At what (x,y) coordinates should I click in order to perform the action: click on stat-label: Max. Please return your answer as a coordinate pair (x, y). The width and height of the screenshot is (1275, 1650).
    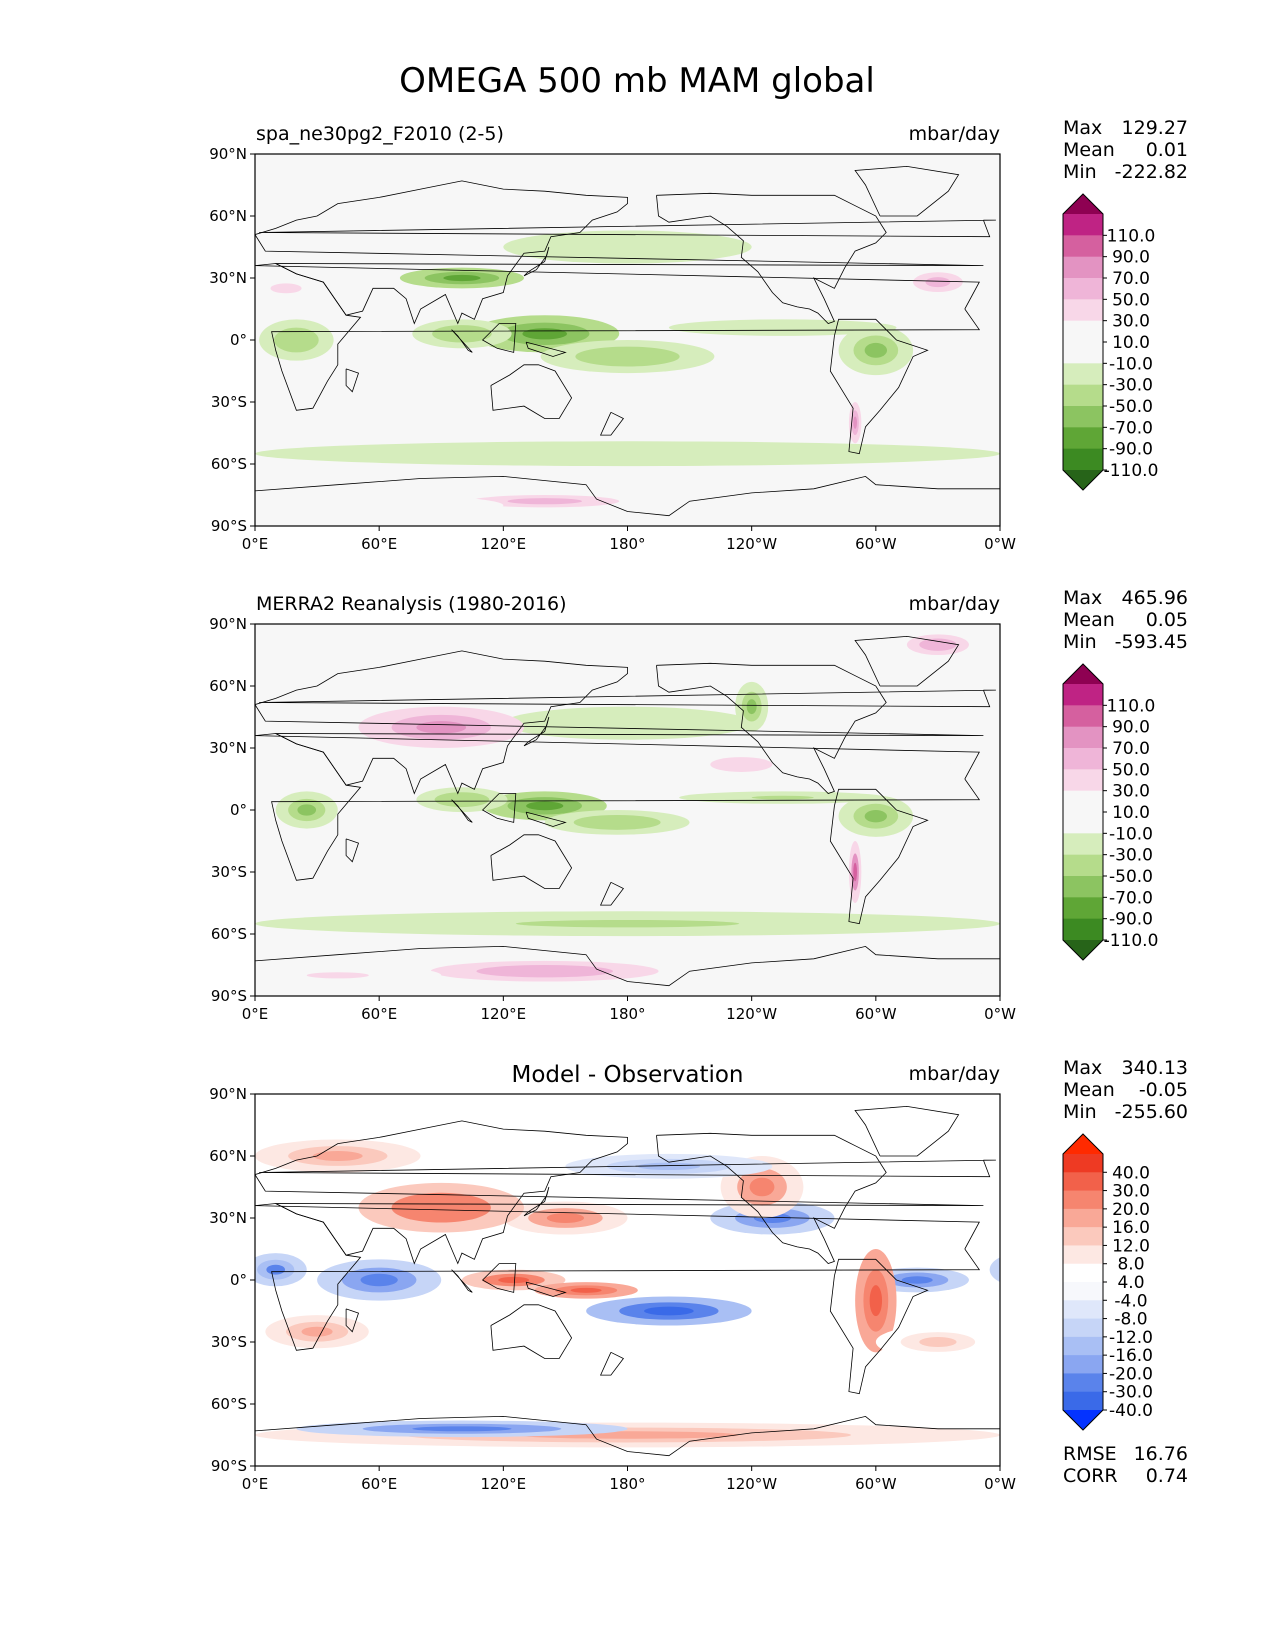
    Looking at the image, I should click on (1082, 128).